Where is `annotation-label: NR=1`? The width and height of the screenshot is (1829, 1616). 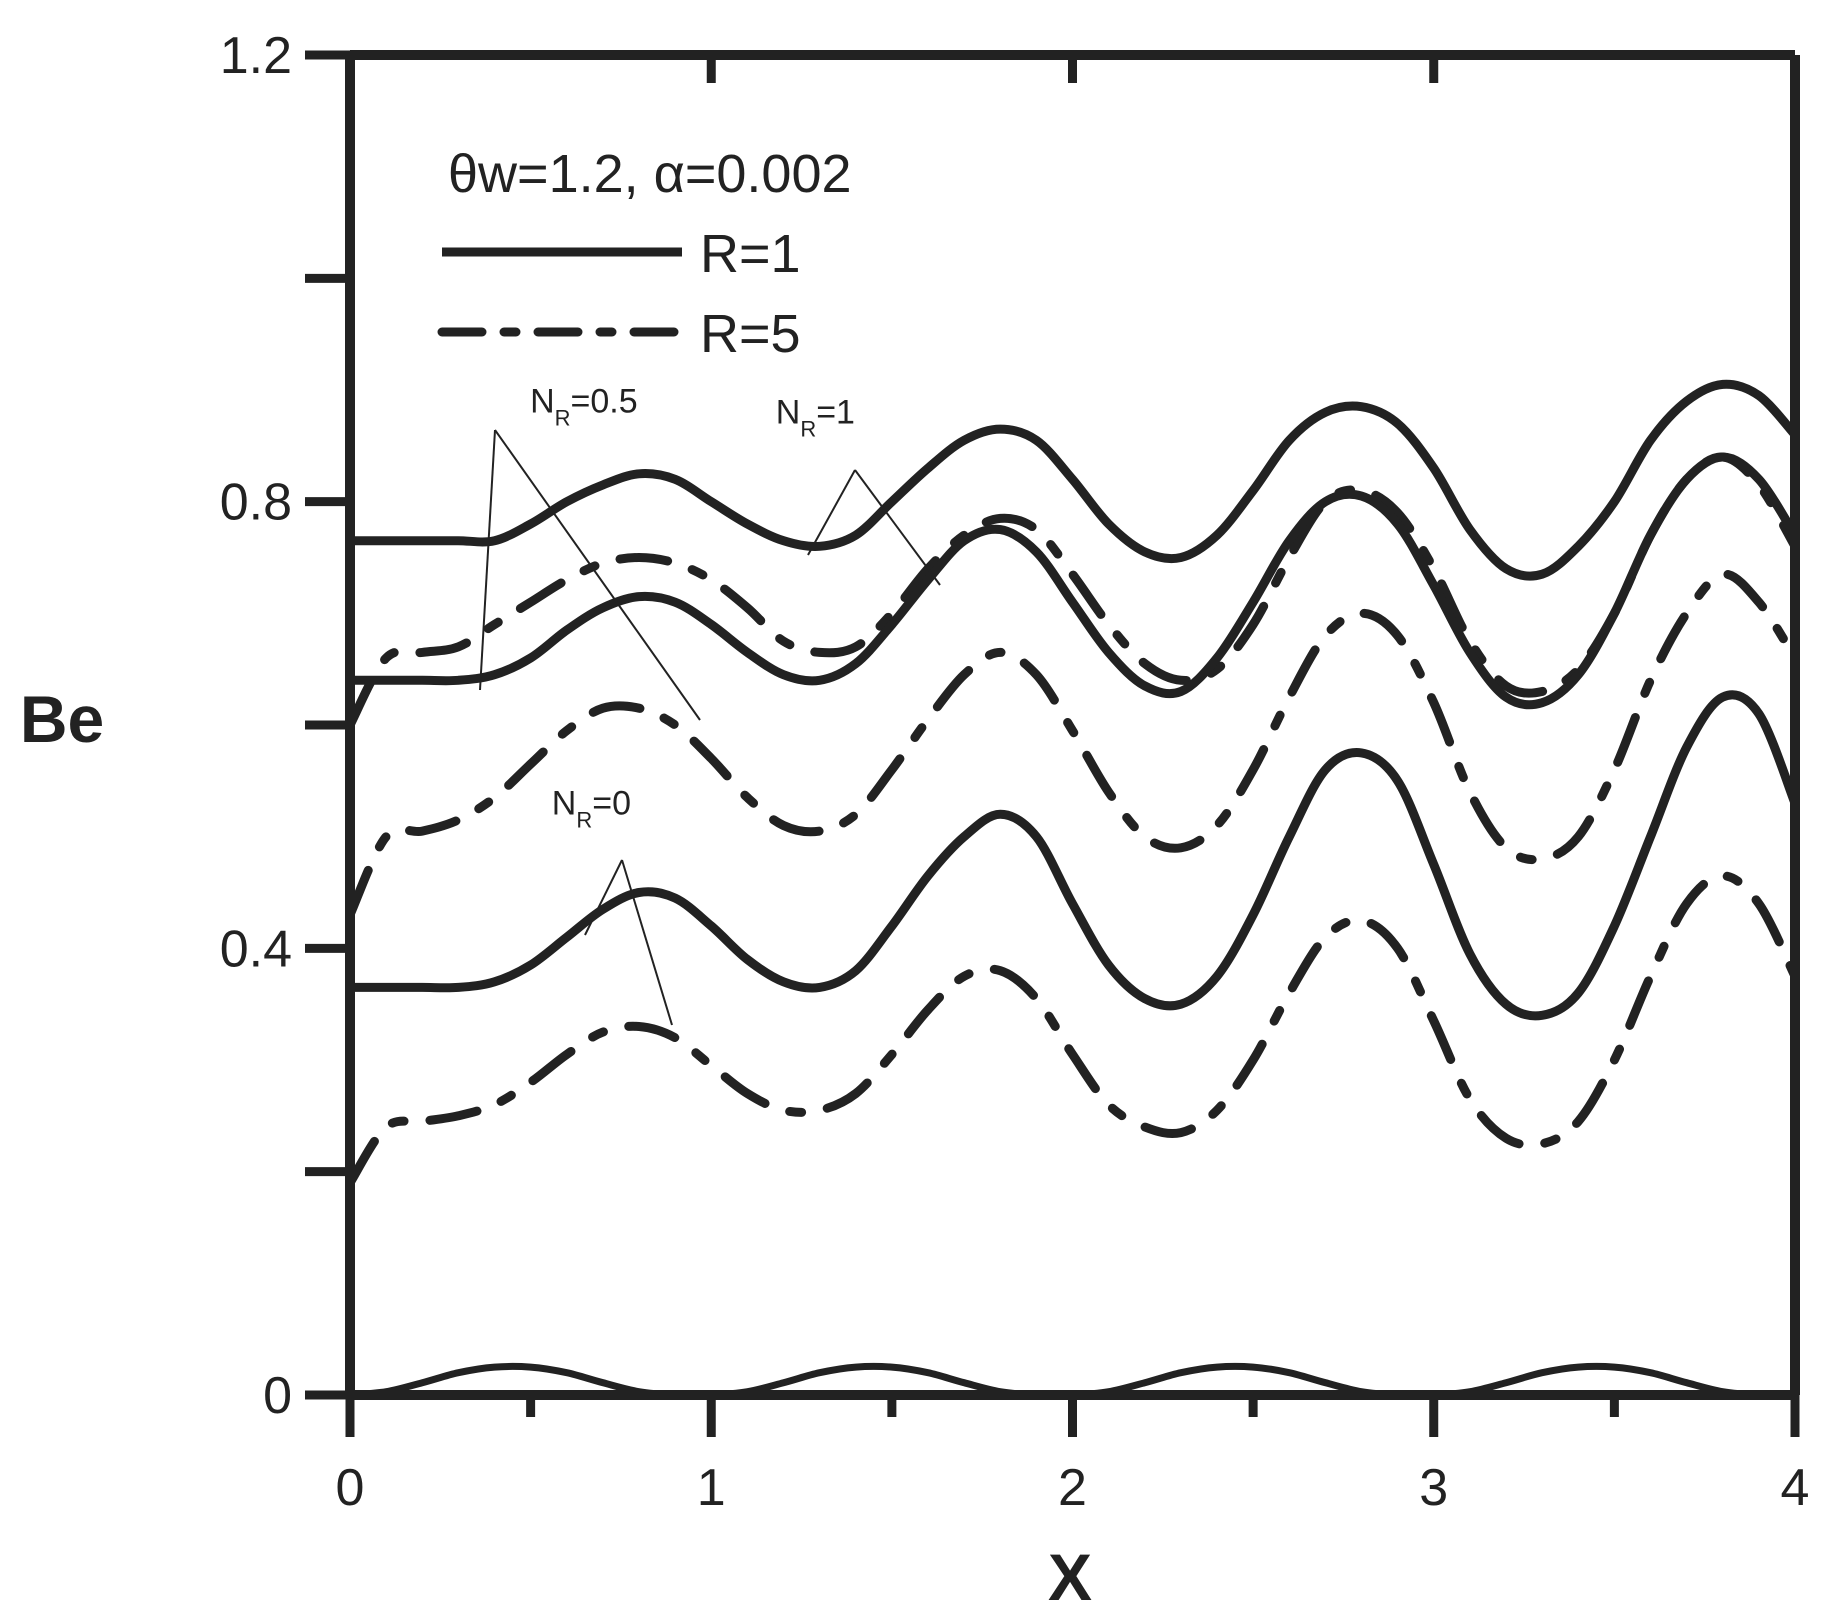 annotation-label: NR=1 is located at coordinates (815, 418).